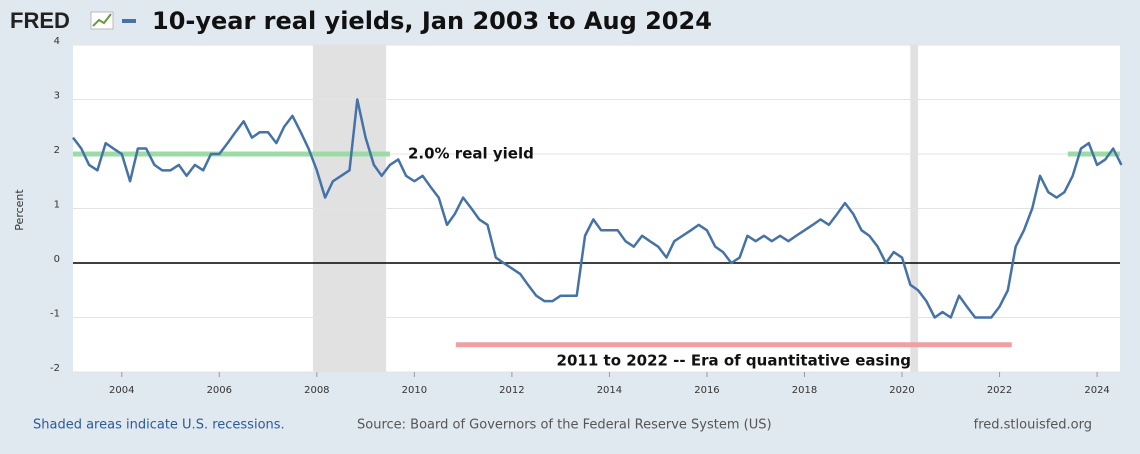 Image resolution: width=1140 pixels, height=454 pixels. Describe the element at coordinates (102, 20) in the screenshot. I see `logo-icon` at that location.